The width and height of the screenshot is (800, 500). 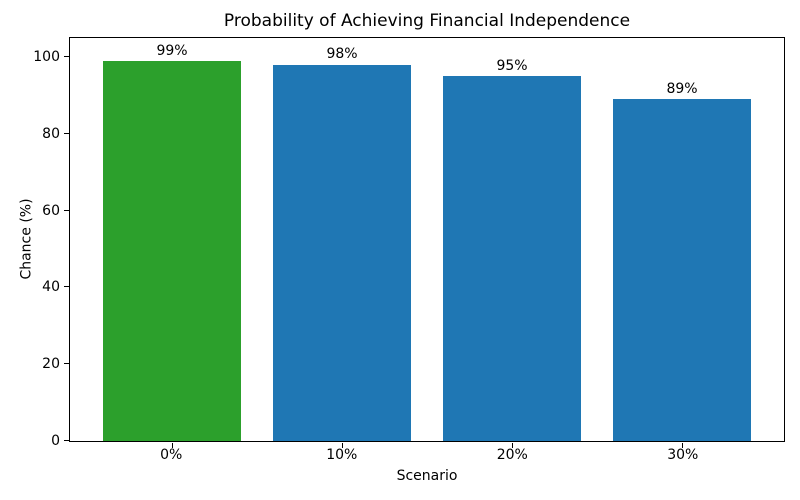 I want to click on x-tick-label: 0%, so click(x=171, y=455).